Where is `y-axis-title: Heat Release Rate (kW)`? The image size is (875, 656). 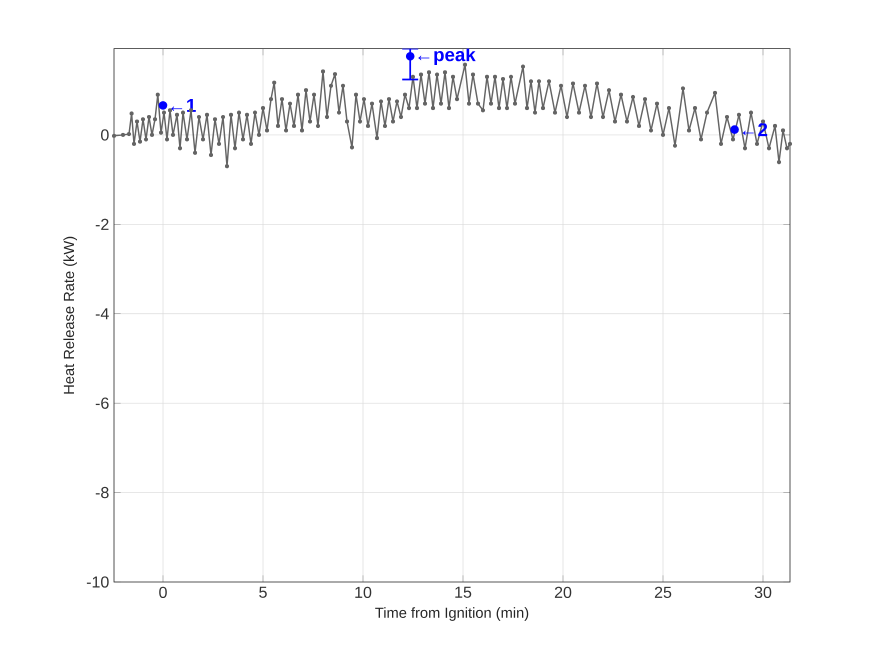
y-axis-title: Heat Release Rate (kW) is located at coordinates (70, 315).